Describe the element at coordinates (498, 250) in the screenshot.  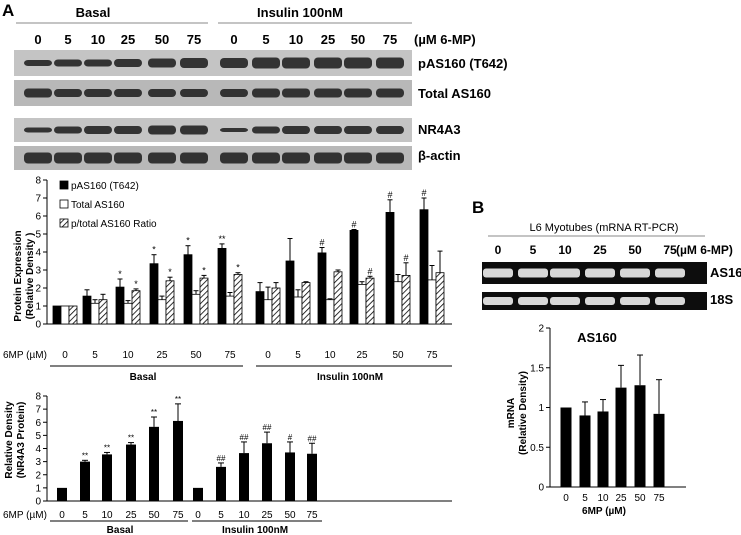
I see `pcr-dose-label: 0` at that location.